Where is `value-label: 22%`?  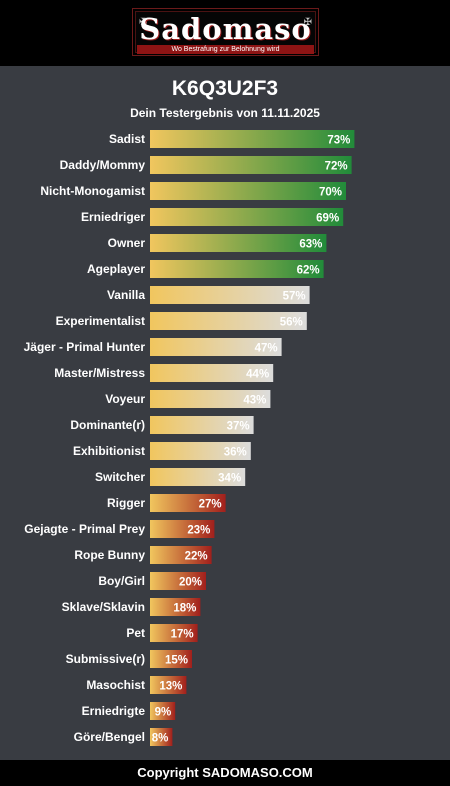 value-label: 22% is located at coordinates (196, 557).